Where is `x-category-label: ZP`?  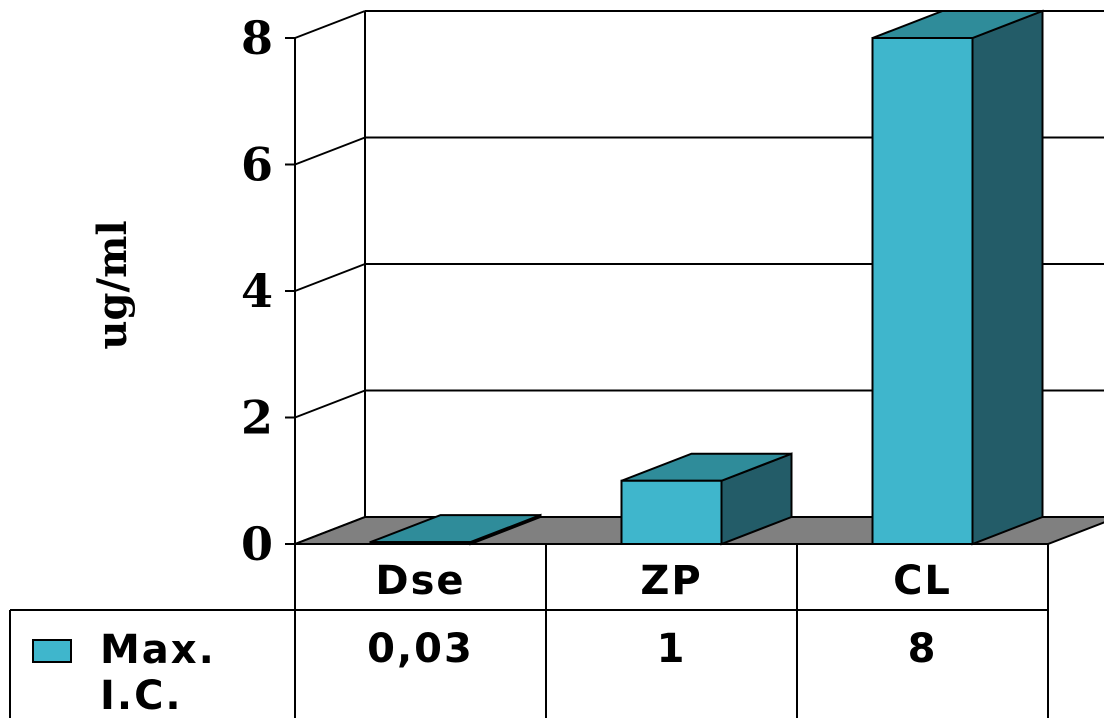
x-category-label: ZP is located at coordinates (671, 581).